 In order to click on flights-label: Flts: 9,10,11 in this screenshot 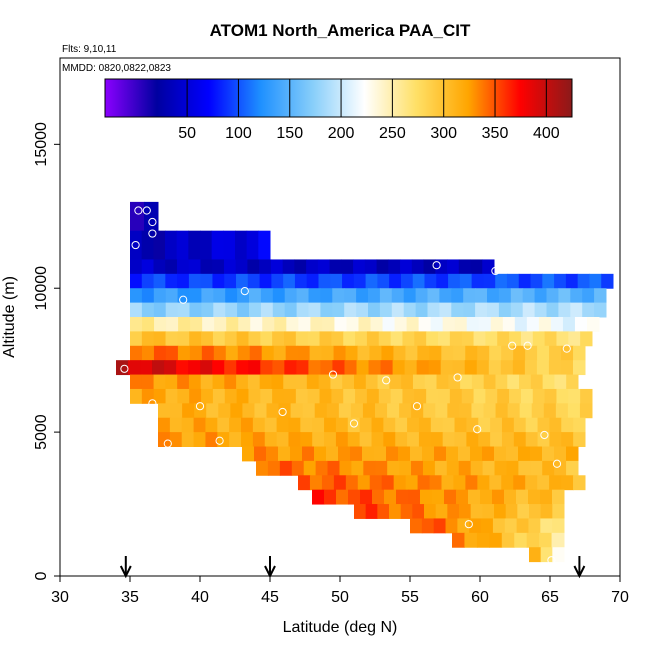, I will do `click(89, 49)`.